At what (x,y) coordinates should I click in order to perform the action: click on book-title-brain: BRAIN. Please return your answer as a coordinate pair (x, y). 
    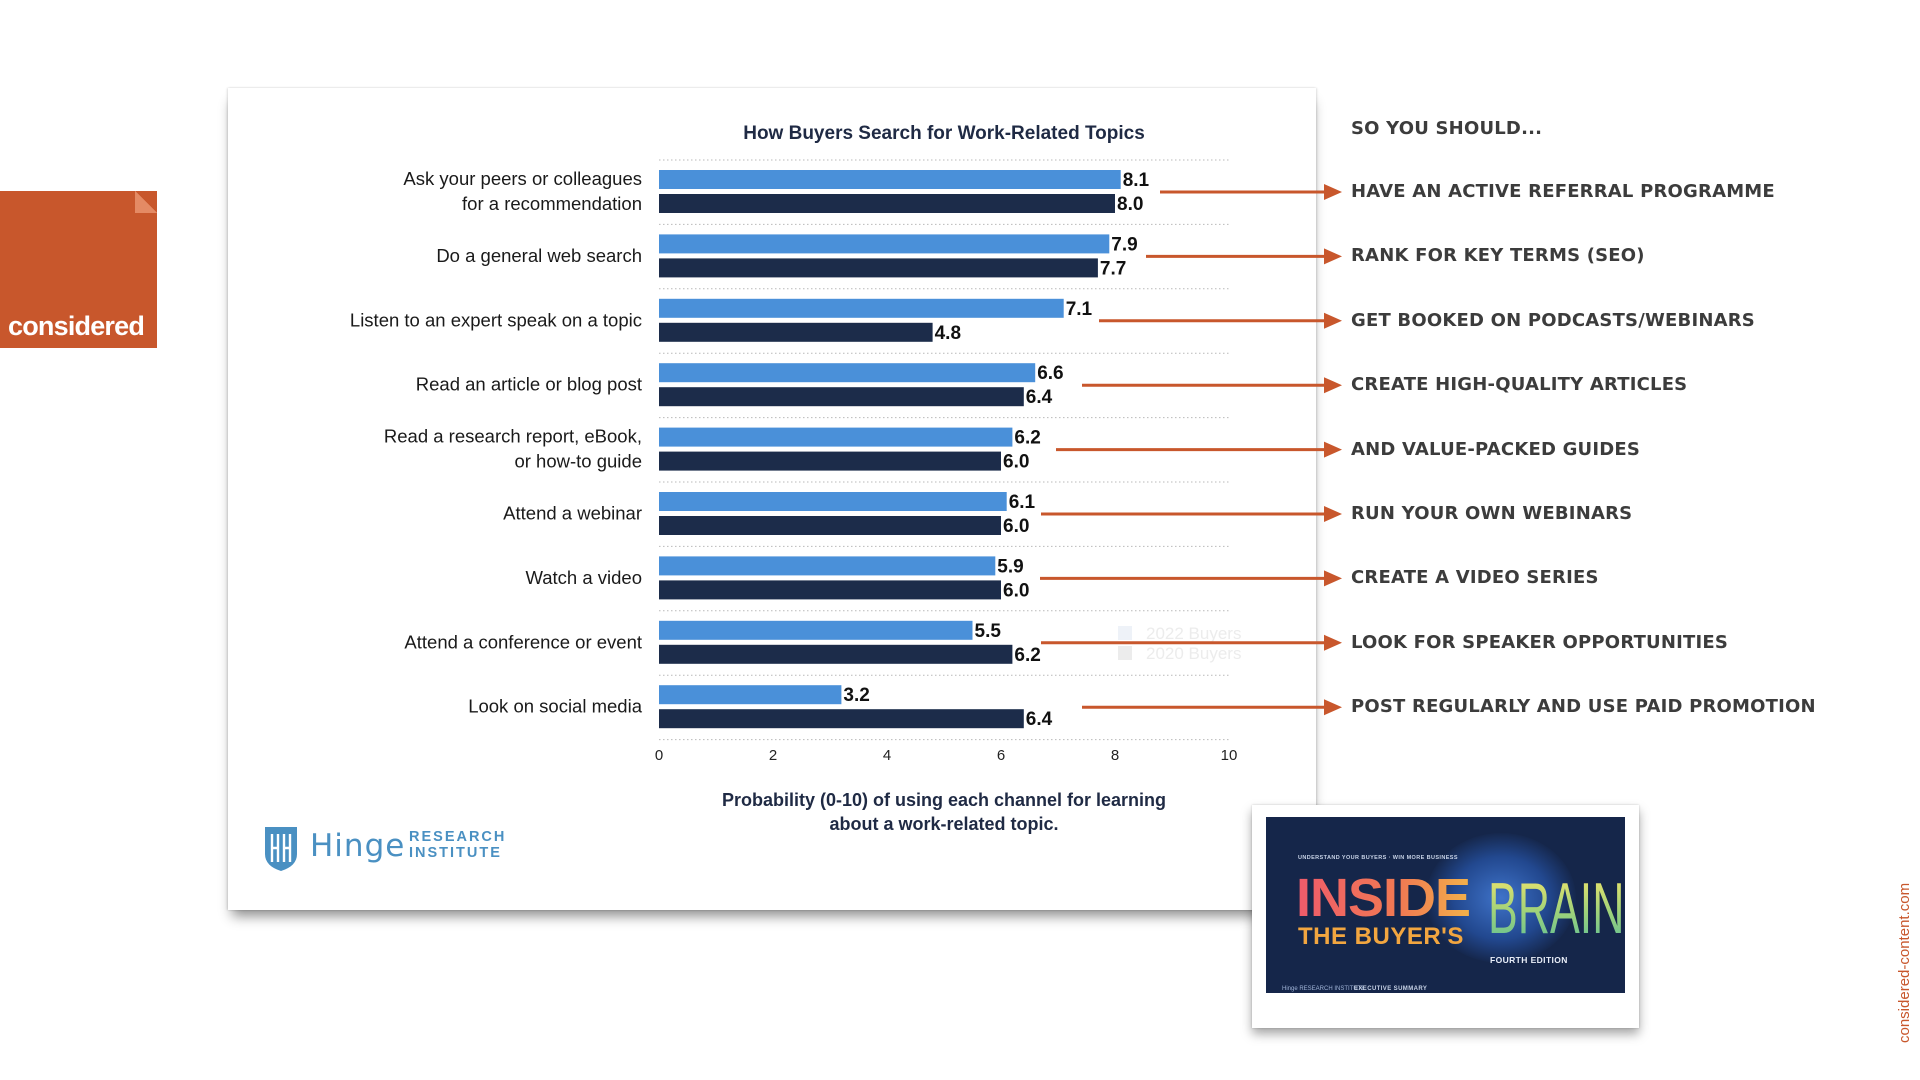
    Looking at the image, I should click on (1556, 909).